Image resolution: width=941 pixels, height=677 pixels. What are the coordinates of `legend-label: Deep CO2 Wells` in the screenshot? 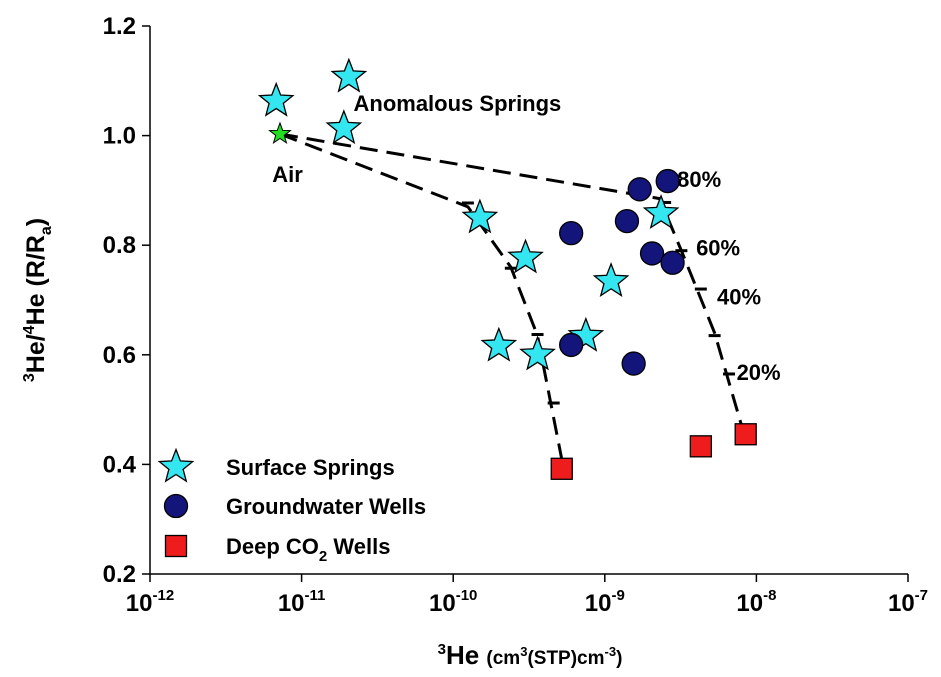 It's located at (308, 549).